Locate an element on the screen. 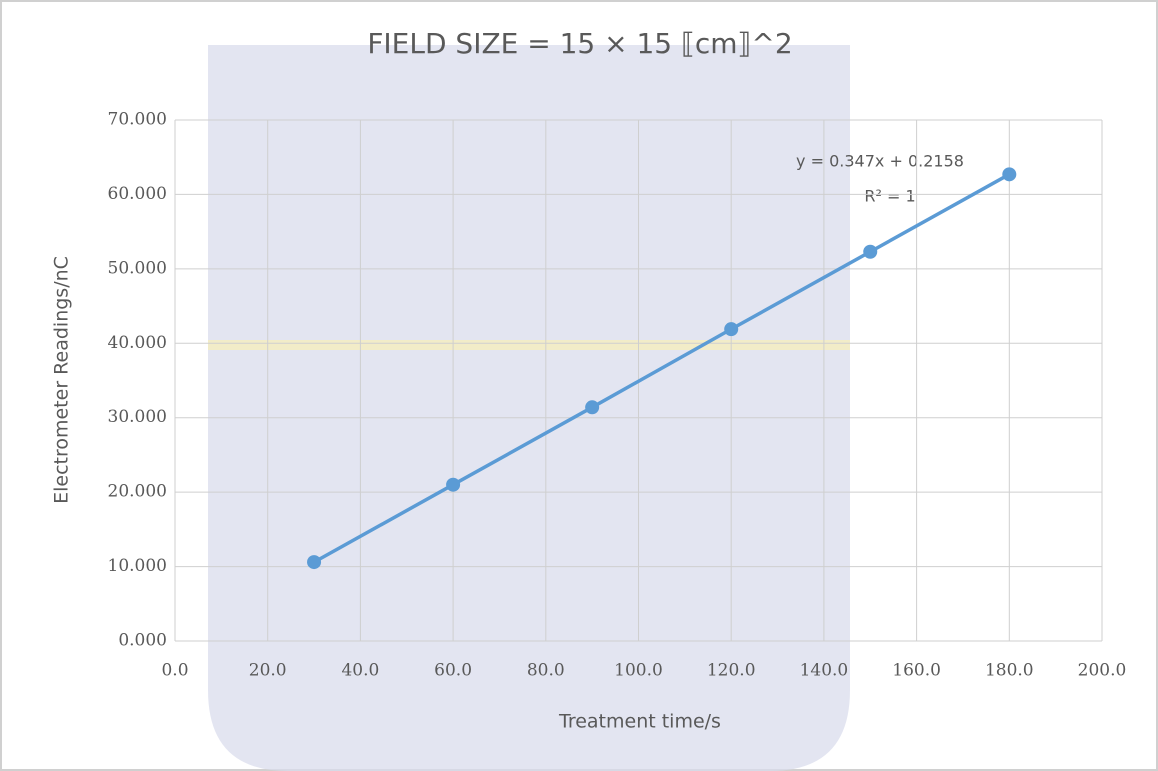 This screenshot has width=1158, height=771. y-tick-label: 70.000 is located at coordinates (137, 120).